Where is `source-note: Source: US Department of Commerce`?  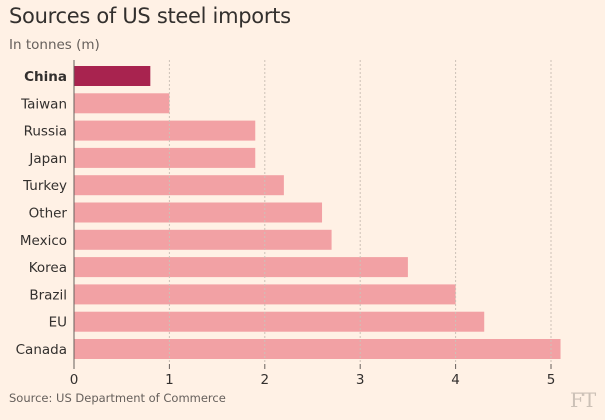
source-note: Source: US Department of Commerce is located at coordinates (117, 398).